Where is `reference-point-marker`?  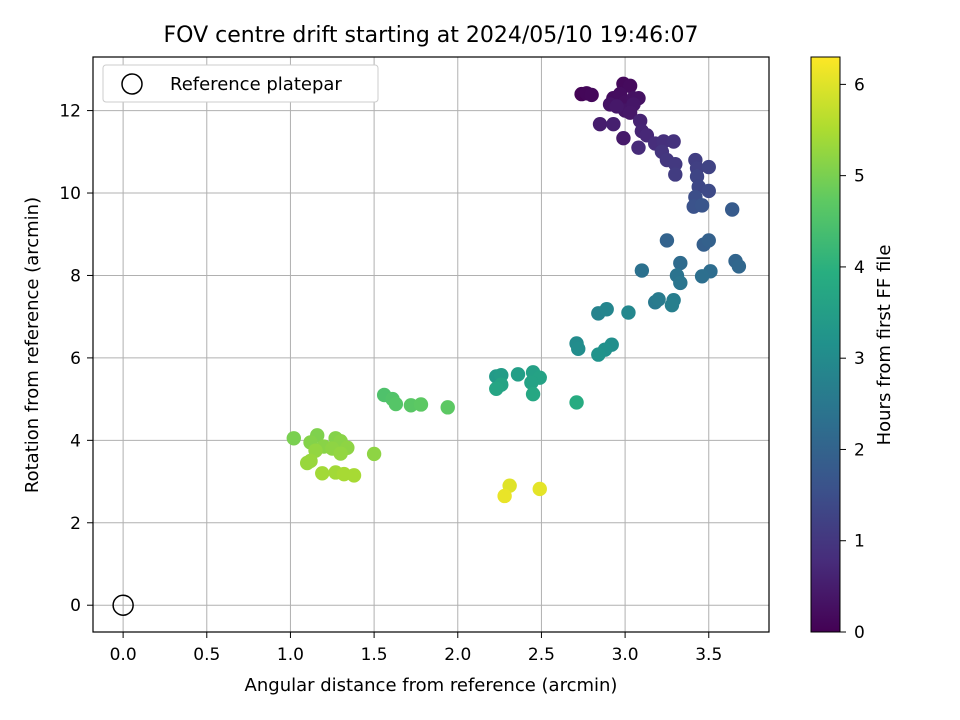 reference-point-marker is located at coordinates (123, 605).